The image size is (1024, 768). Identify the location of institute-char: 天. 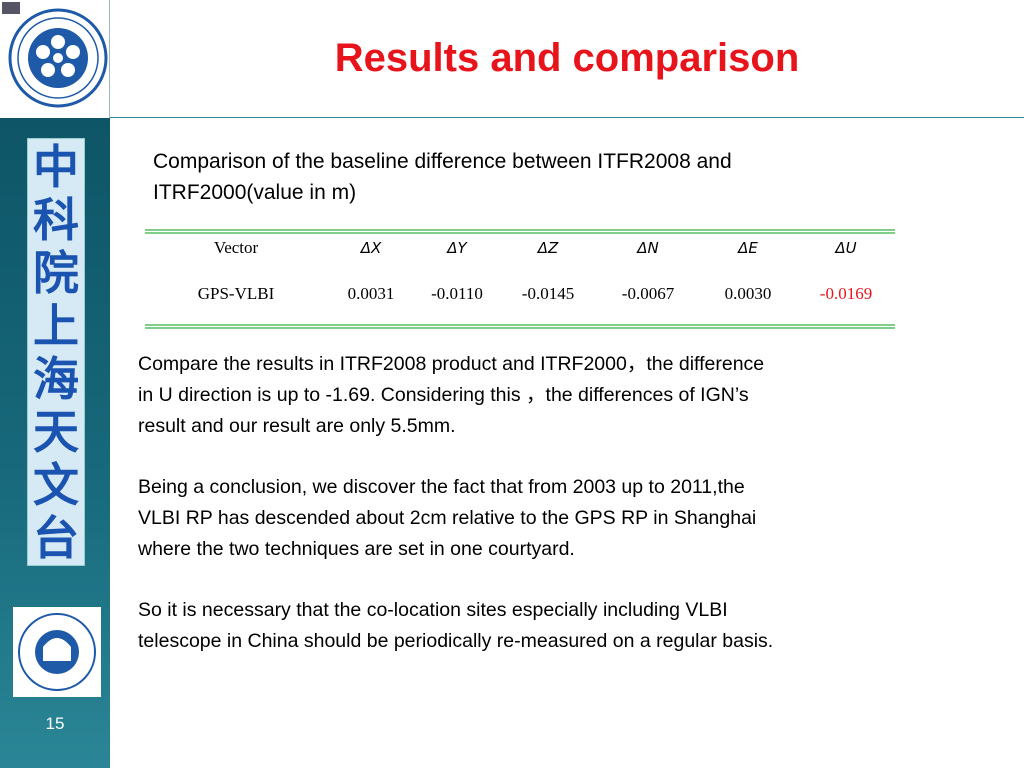
(56, 432).